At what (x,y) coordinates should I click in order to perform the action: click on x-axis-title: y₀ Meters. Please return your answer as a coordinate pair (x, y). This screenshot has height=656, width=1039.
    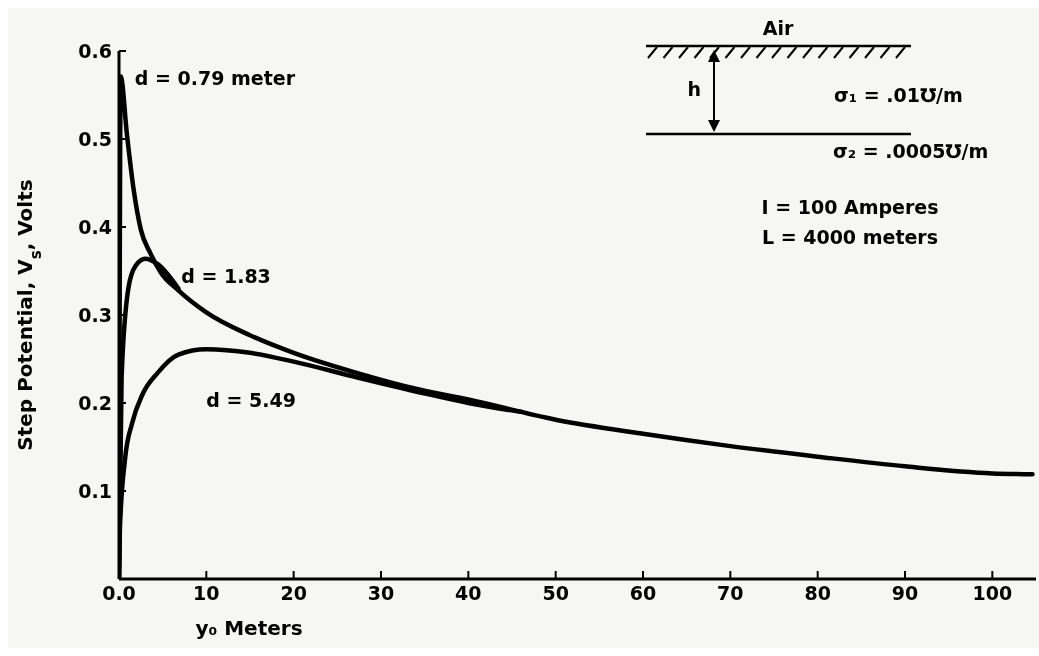
    Looking at the image, I should click on (249, 628).